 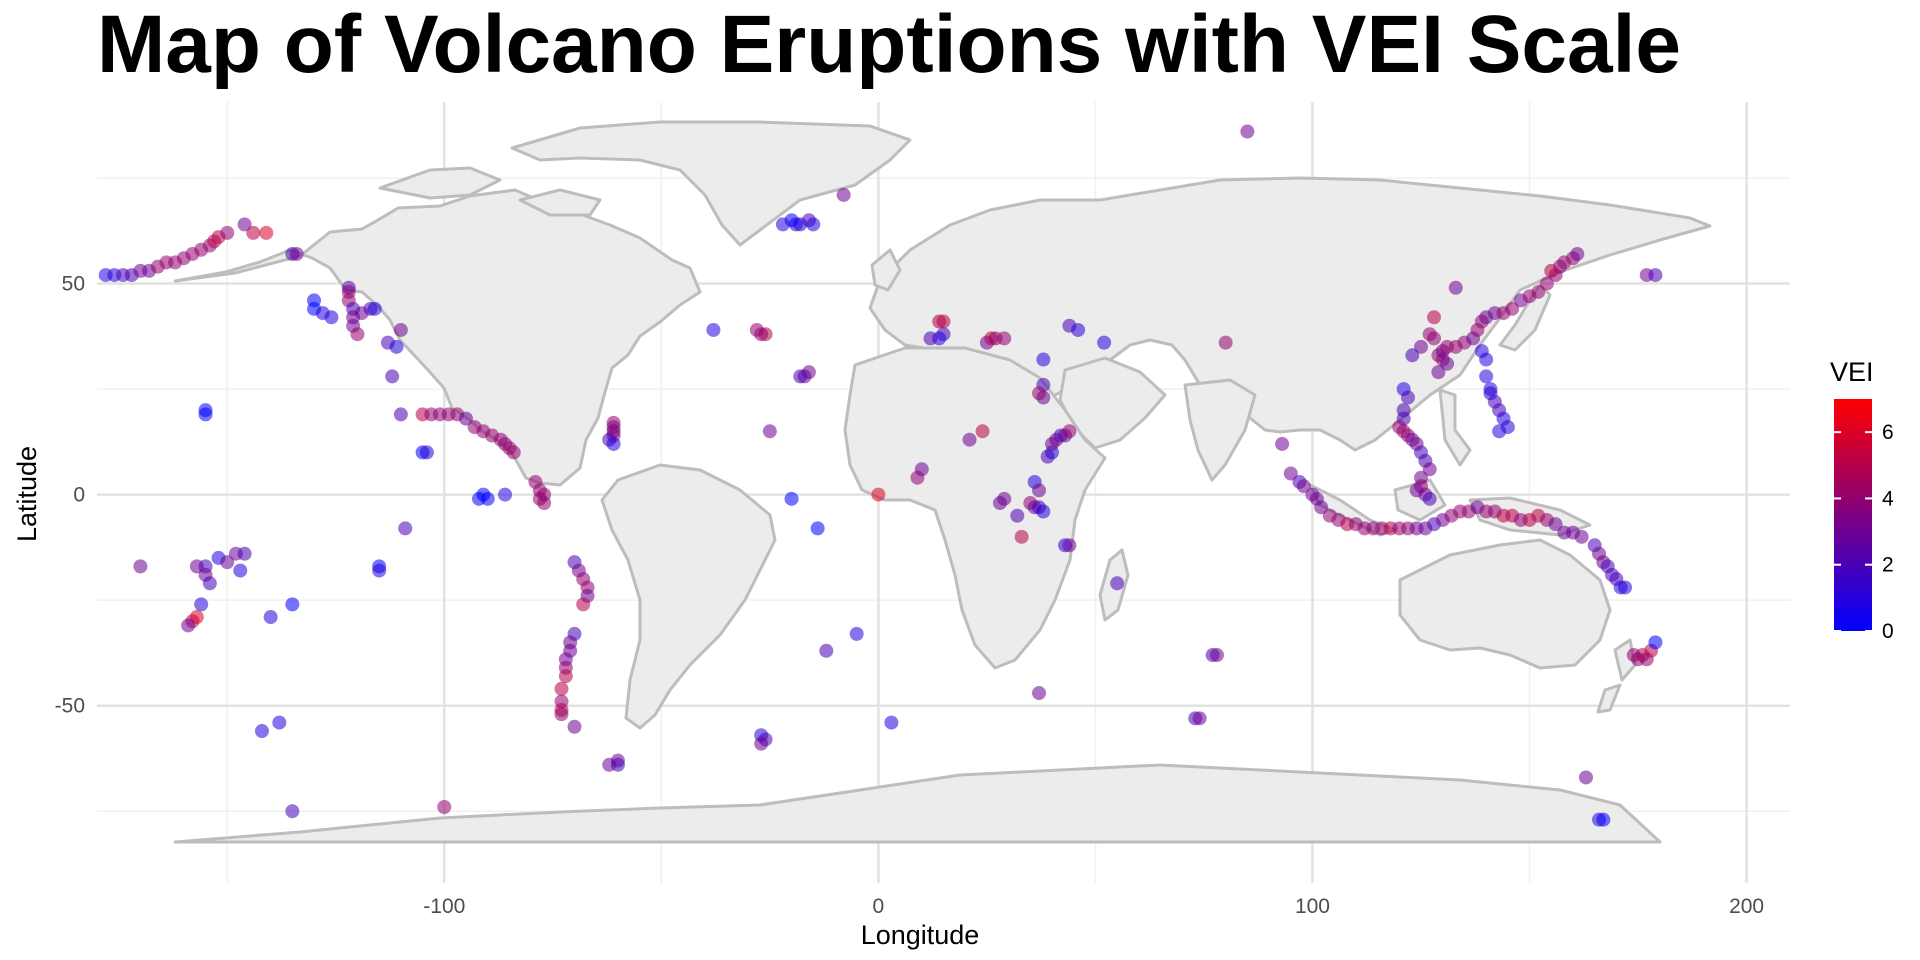 I want to click on land-philippines, so click(x=1455, y=427).